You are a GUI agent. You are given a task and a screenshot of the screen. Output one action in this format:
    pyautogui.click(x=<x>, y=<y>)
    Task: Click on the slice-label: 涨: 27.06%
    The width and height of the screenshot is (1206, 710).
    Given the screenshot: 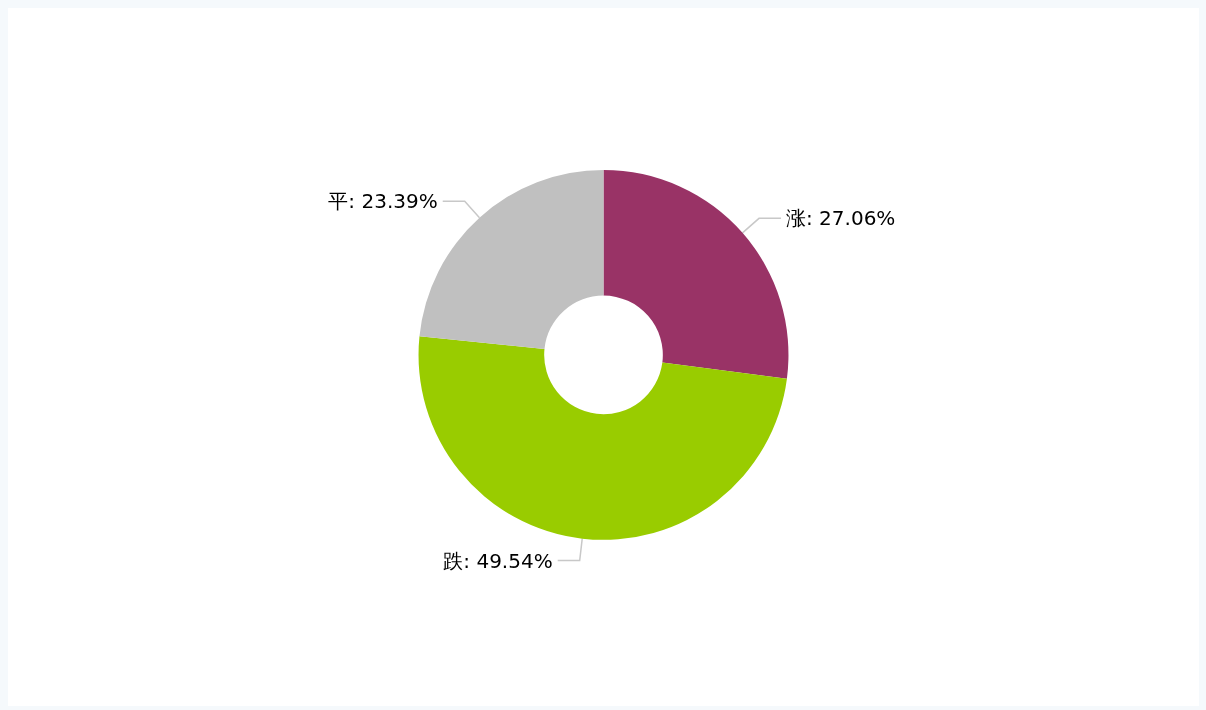 What is the action you would take?
    pyautogui.click(x=841, y=218)
    